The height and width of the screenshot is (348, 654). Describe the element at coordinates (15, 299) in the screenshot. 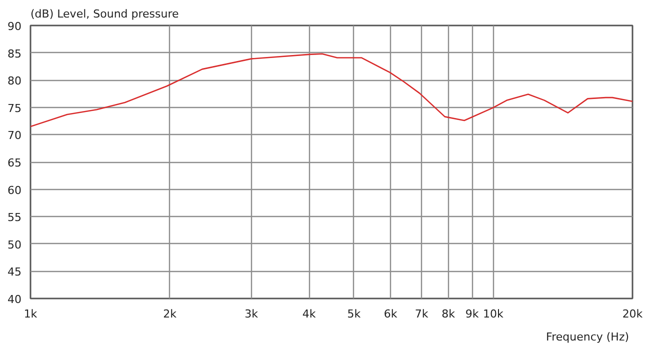

I see `y-tick-label: 40` at that location.